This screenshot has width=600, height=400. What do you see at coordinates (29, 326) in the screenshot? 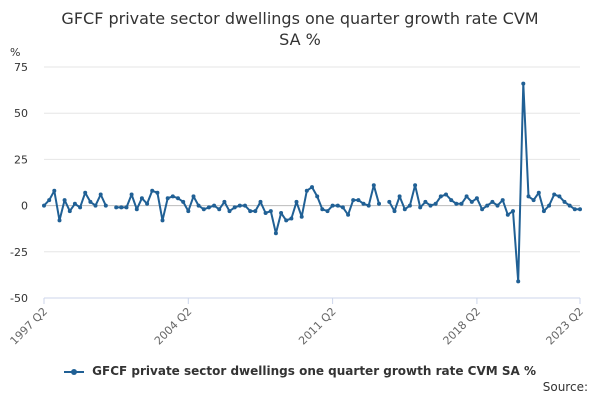
I see `x-tick-label: 1997 Q2` at bounding box center [29, 326].